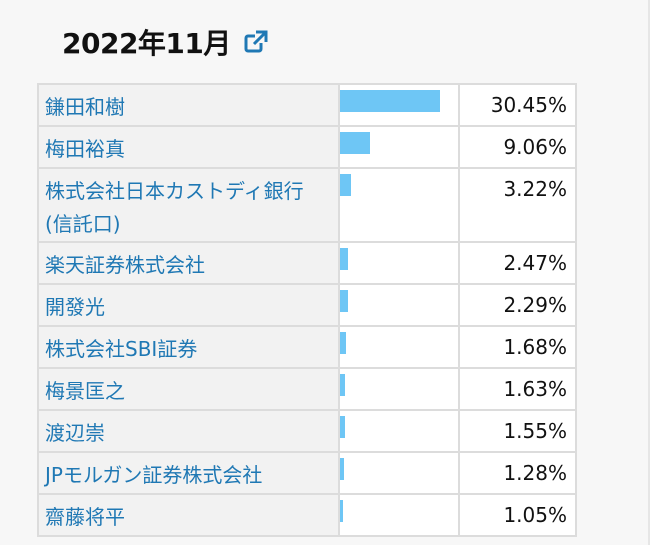 The height and width of the screenshot is (545, 650). What do you see at coordinates (517, 147) in the screenshot?
I see `percent-value: 9.06%` at bounding box center [517, 147].